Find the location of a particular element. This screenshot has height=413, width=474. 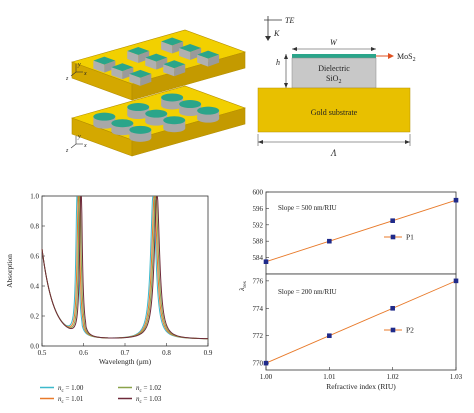

legend-label: P2 is located at coordinates (410, 330).